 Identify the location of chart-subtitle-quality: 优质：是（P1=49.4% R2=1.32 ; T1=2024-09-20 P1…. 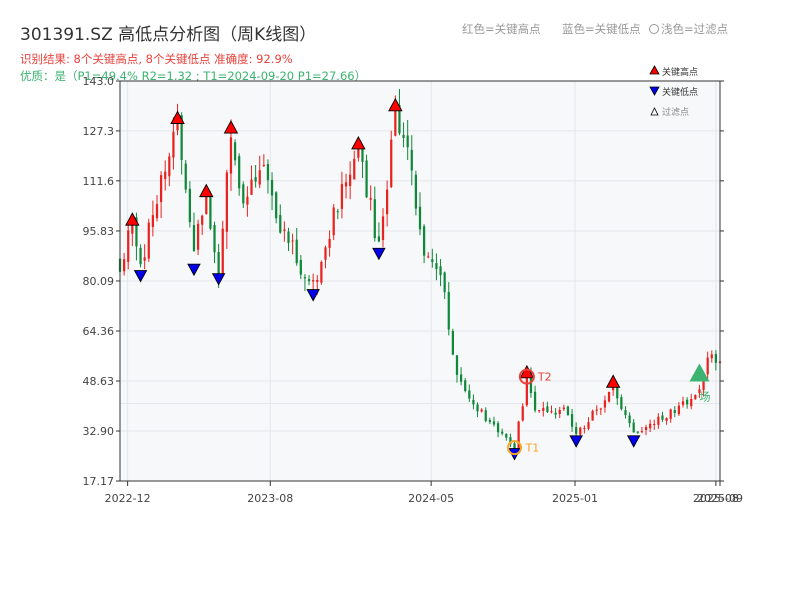
(193, 76).